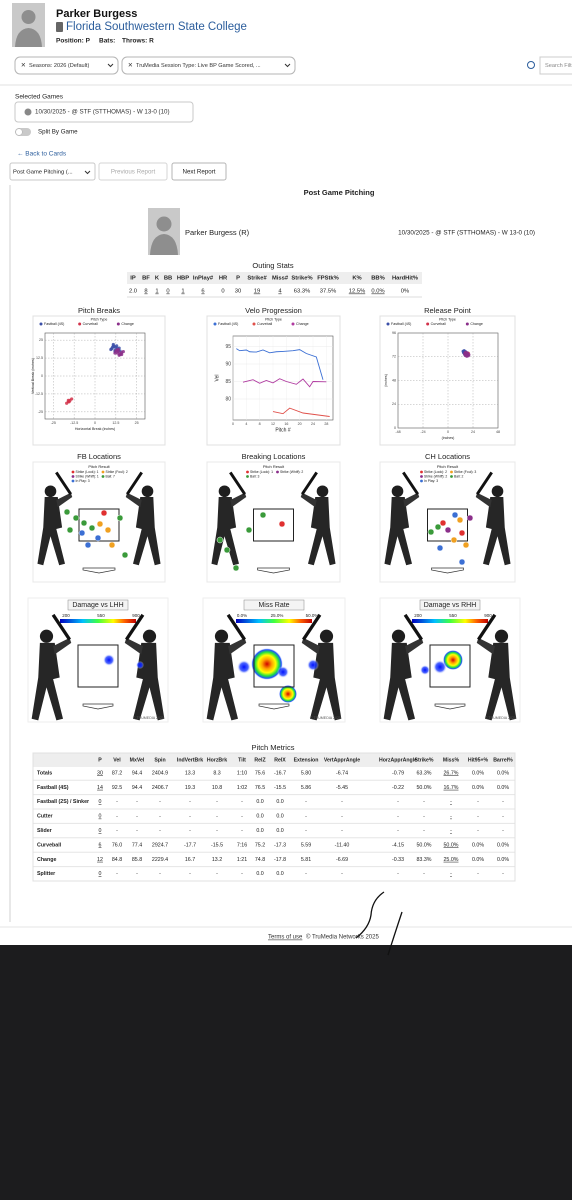 The image size is (572, 1200). Describe the element at coordinates (202, 292) in the screenshot. I see `stat-value: 6` at that location.